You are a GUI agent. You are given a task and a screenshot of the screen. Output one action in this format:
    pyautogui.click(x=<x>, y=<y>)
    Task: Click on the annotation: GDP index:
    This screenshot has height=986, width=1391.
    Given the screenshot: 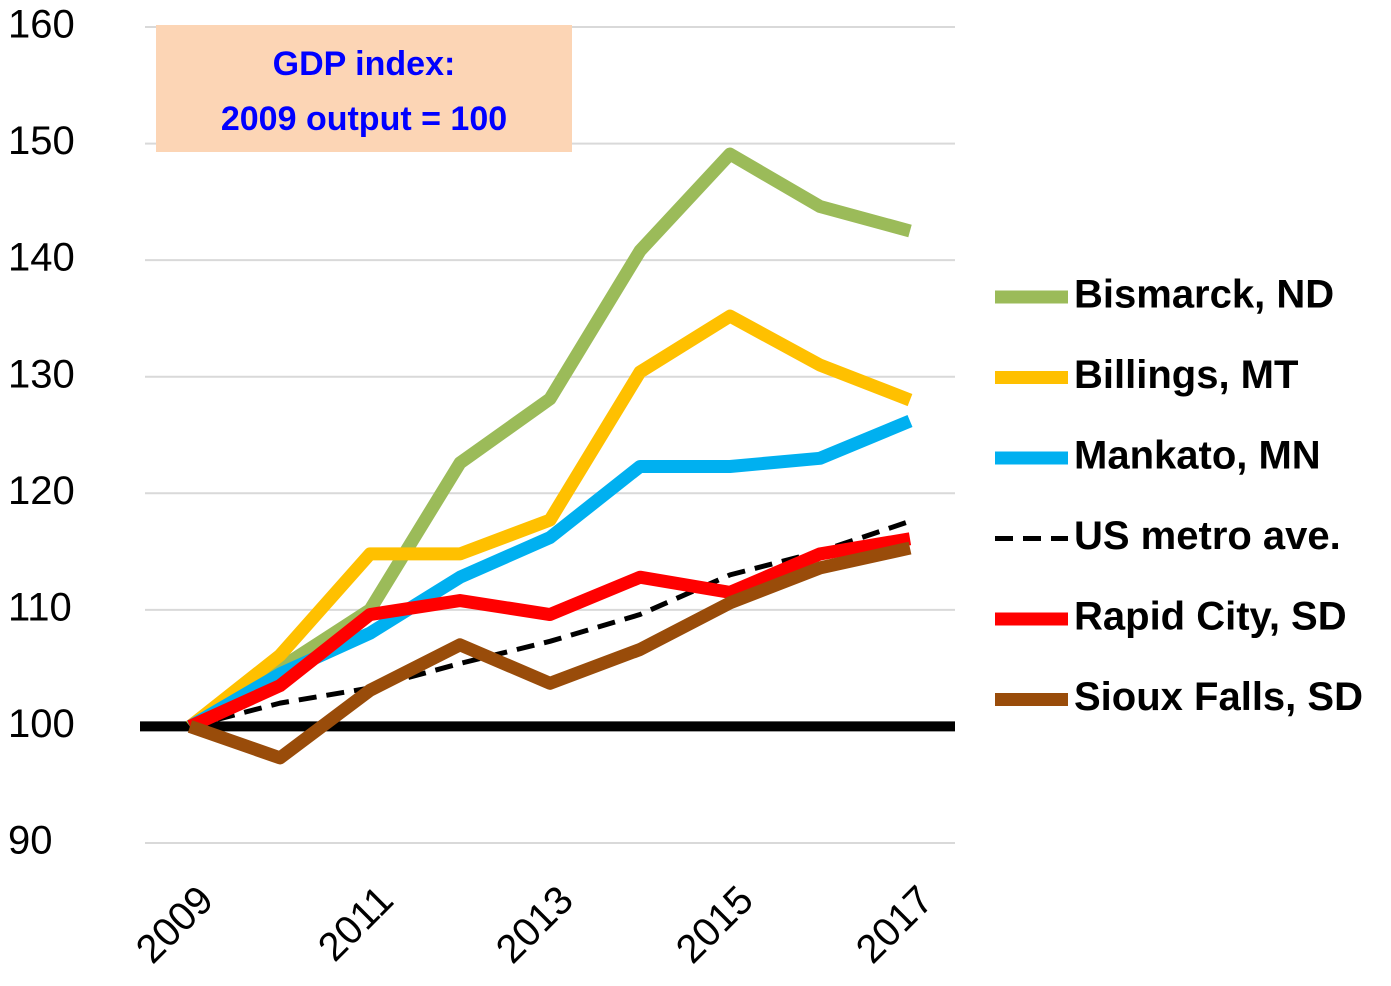 What is the action you would take?
    pyautogui.click(x=364, y=64)
    